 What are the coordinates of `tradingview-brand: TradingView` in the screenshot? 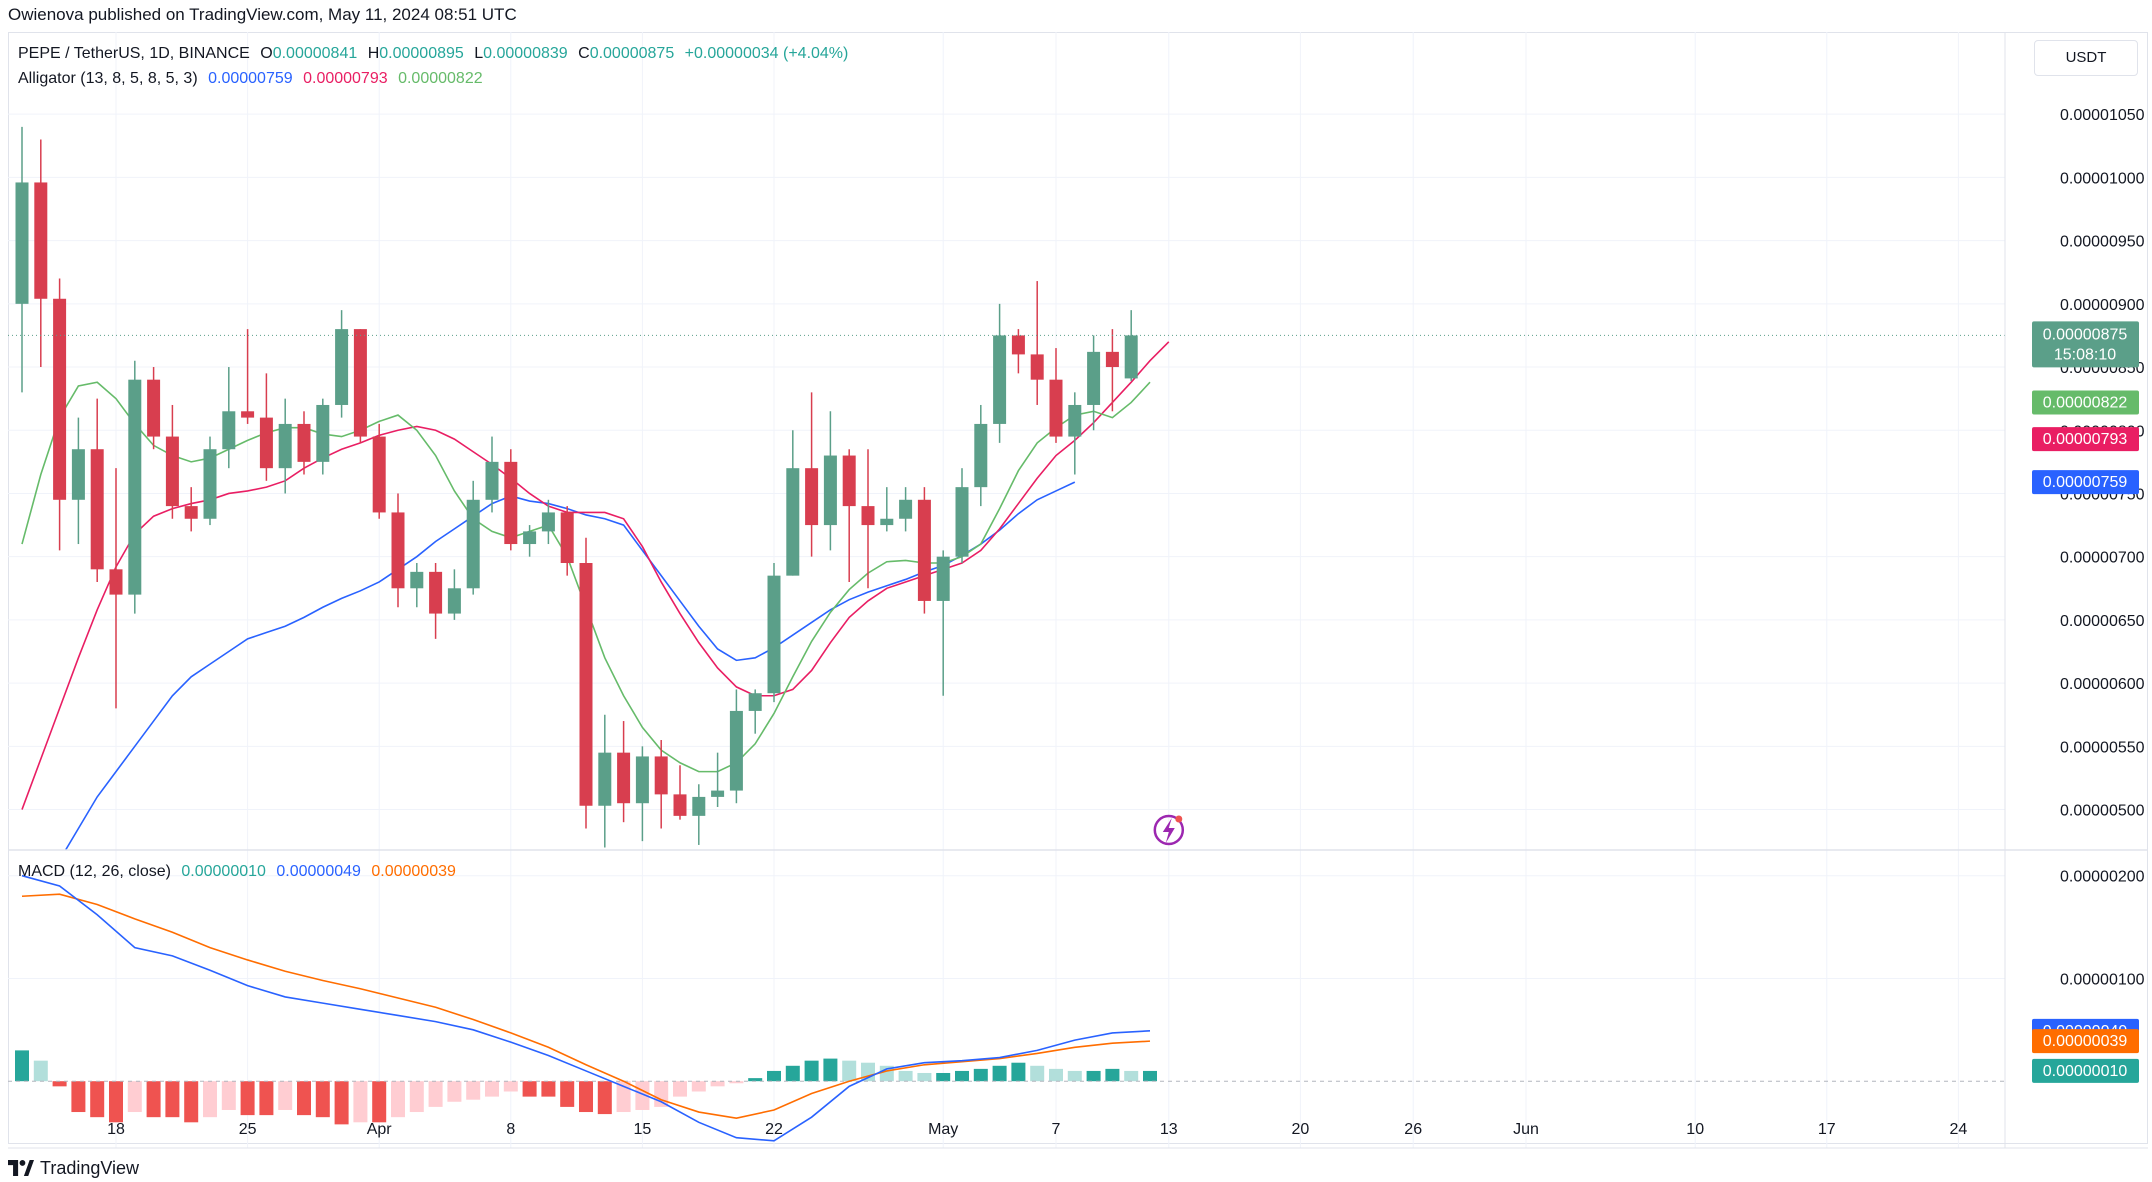 It's located at (90, 1168).